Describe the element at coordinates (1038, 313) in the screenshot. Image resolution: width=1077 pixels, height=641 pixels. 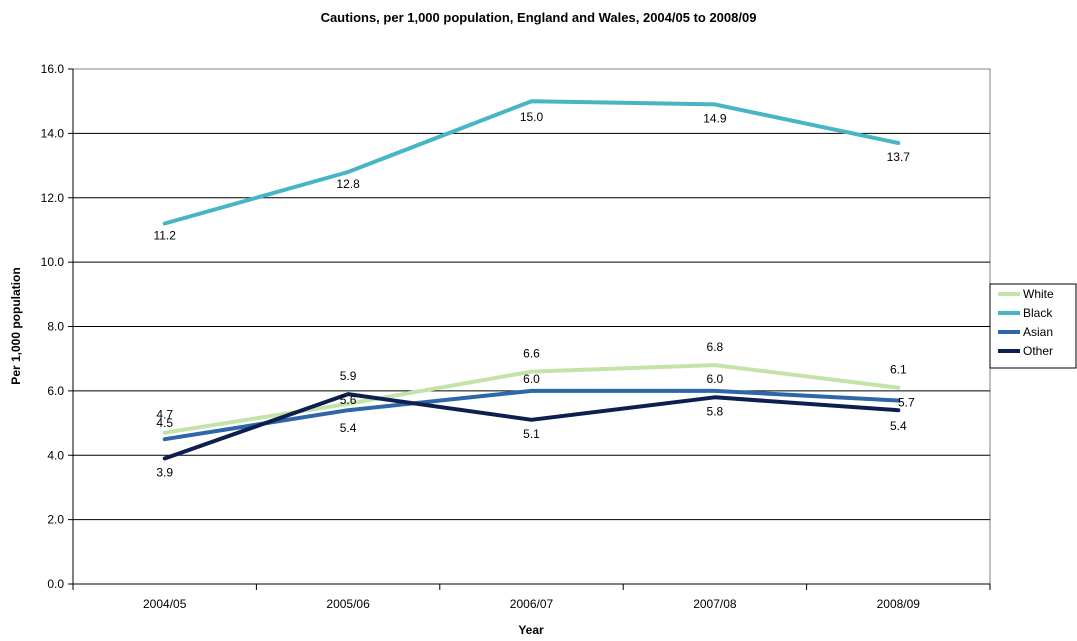
I see `legend-label-black: Black` at that location.